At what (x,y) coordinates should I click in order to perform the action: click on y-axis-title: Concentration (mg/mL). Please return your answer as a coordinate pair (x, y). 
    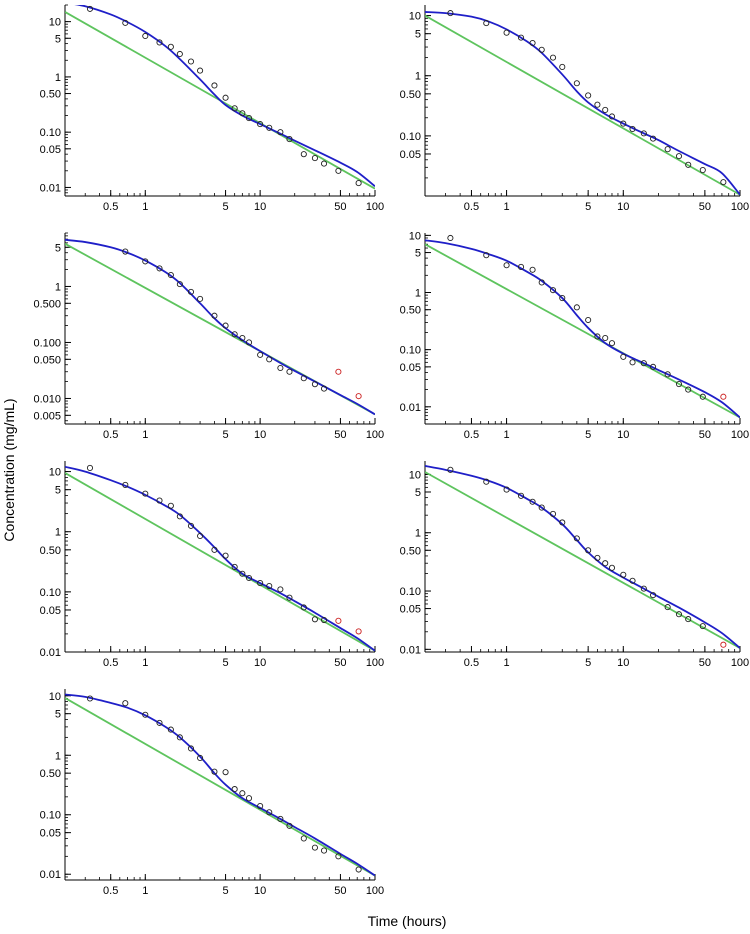
    Looking at the image, I should click on (9, 469).